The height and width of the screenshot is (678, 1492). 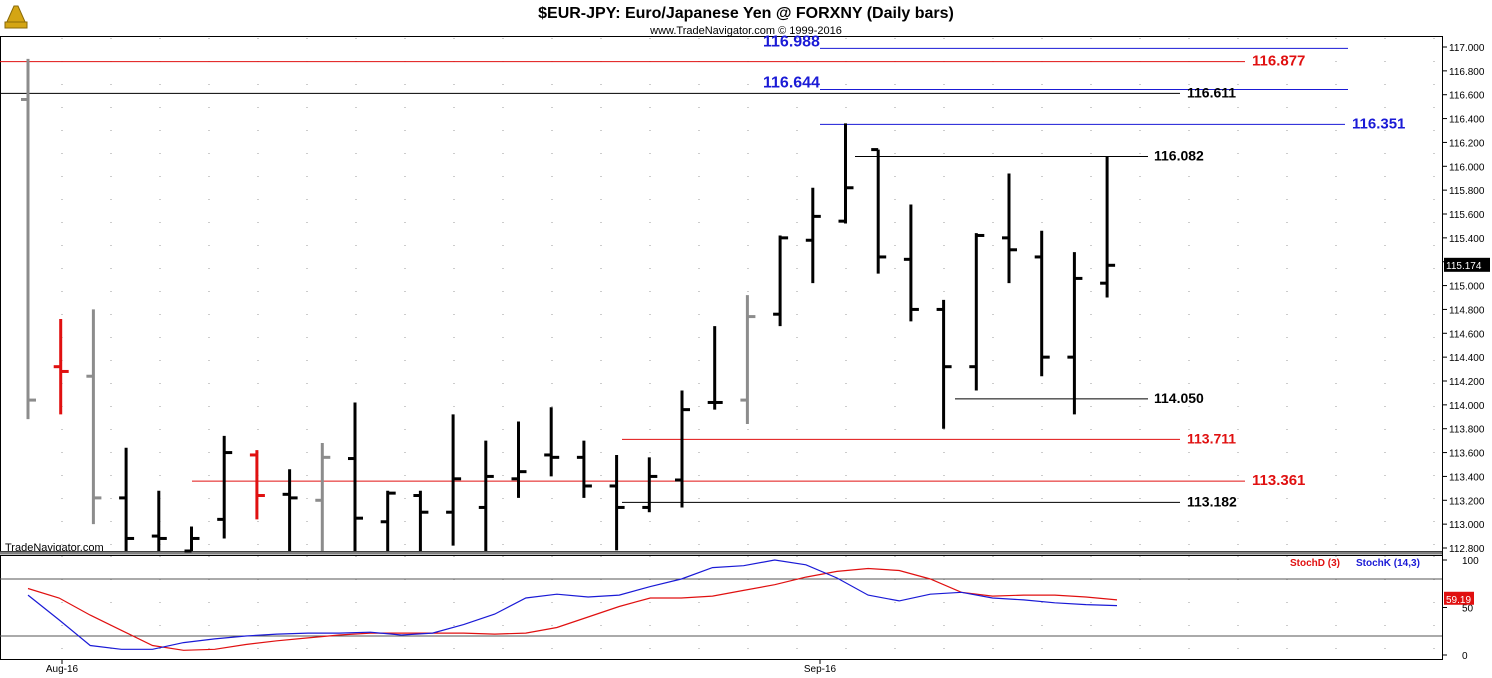 I want to click on price-tick-label: 114.400, so click(x=1467, y=358).